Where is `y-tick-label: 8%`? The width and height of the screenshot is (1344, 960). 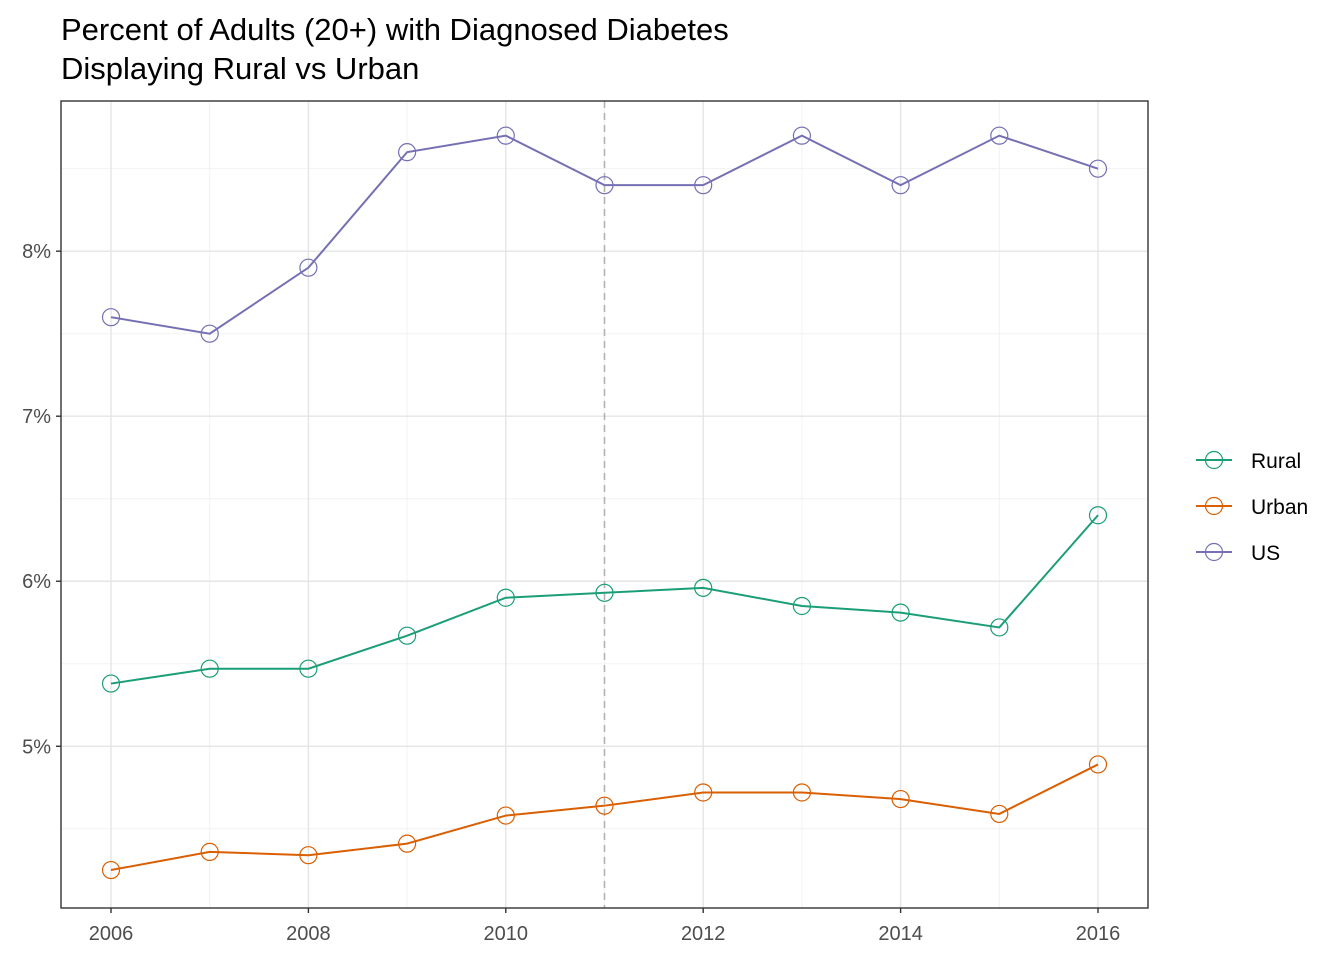
y-tick-label: 8% is located at coordinates (36, 252).